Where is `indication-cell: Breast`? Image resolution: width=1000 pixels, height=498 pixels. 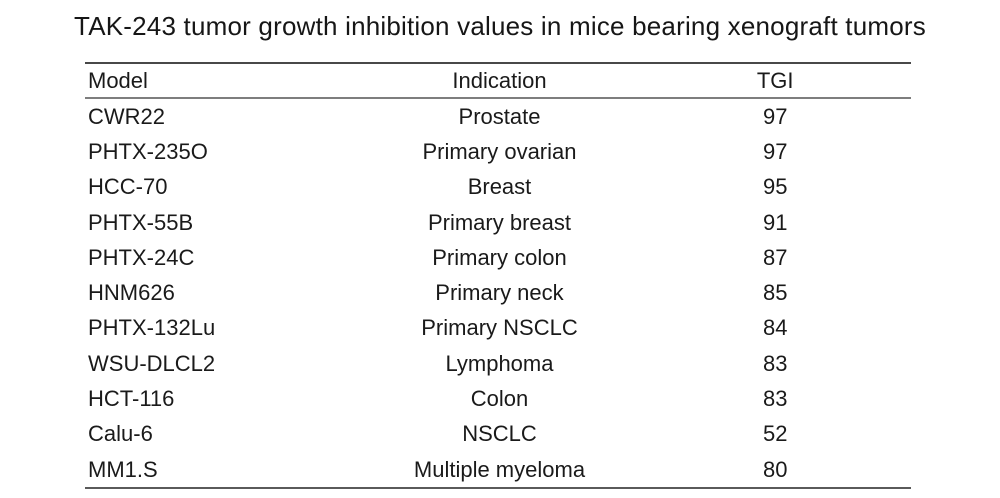 indication-cell: Breast is located at coordinates (499, 187).